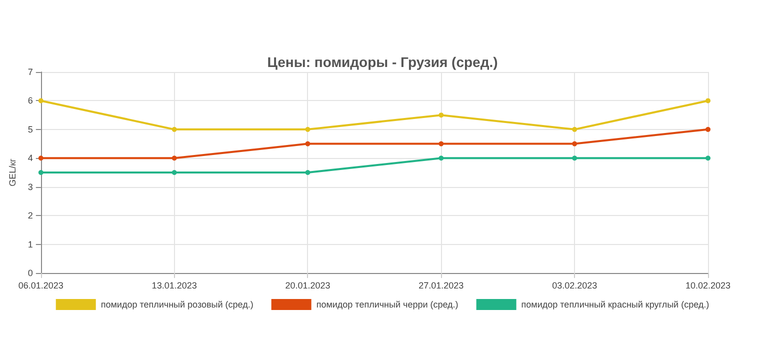 The width and height of the screenshot is (765, 345). I want to click on x-tick-label: 06.01.2023, so click(41, 285).